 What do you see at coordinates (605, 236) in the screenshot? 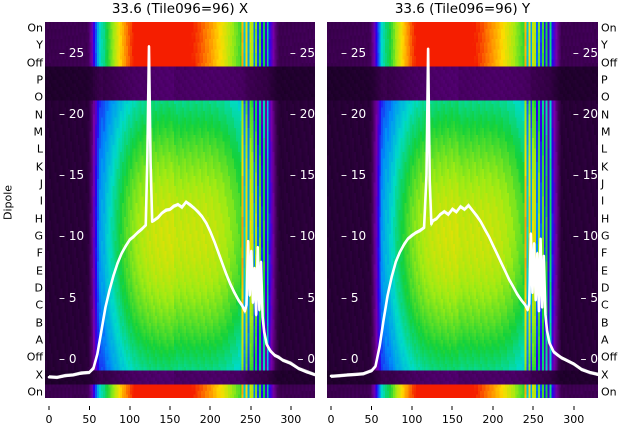
I see `category-tick-right: G` at bounding box center [605, 236].